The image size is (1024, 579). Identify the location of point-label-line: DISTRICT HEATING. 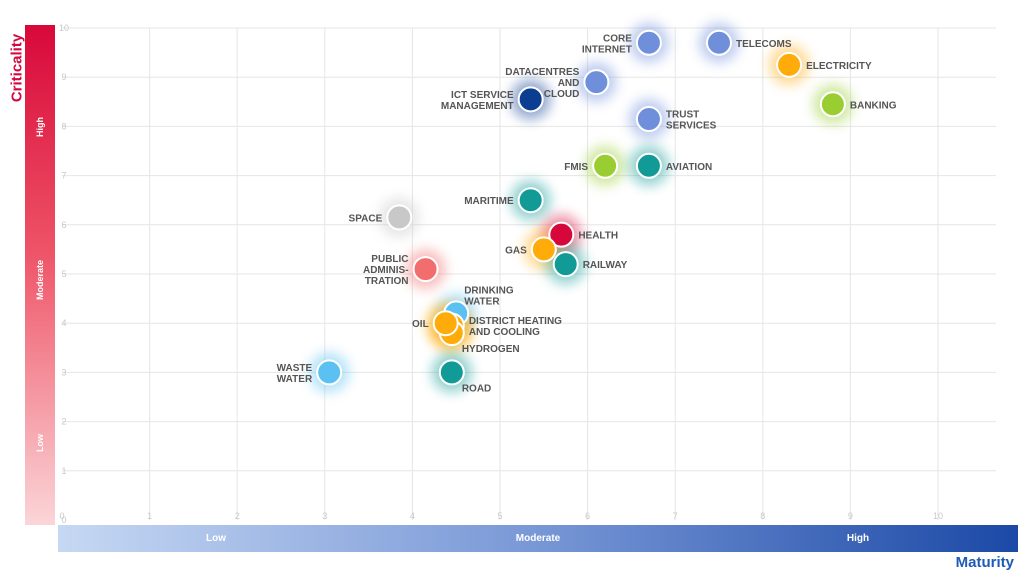
(515, 321).